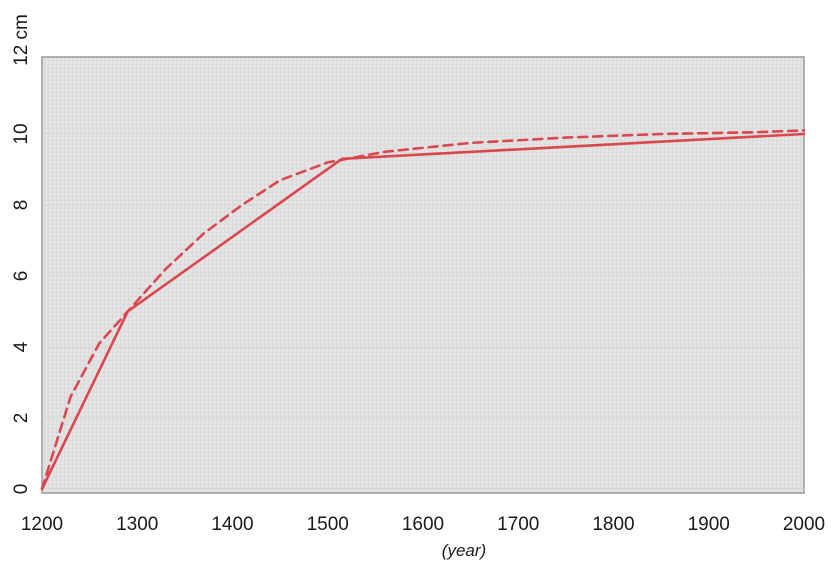 The height and width of the screenshot is (563, 831). What do you see at coordinates (464, 550) in the screenshot?
I see `x-axis-label: (year)` at bounding box center [464, 550].